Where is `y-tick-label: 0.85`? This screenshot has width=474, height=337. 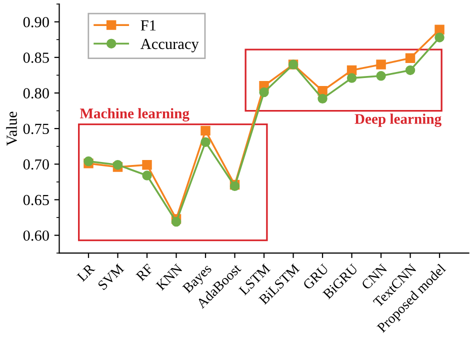
y-tick-label: 0.85 is located at coordinates (36, 57).